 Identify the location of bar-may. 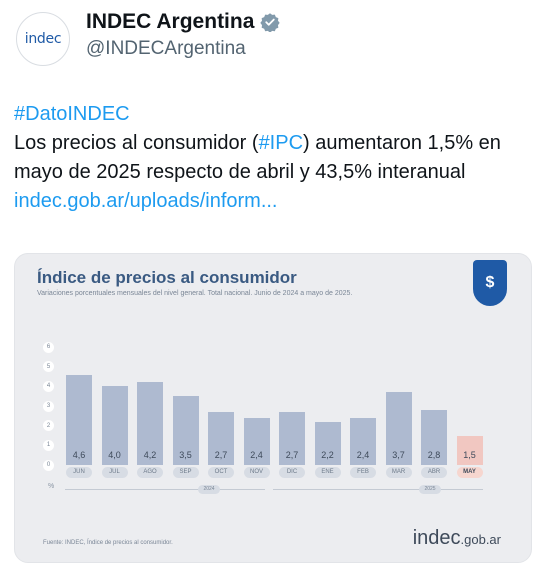
(469, 450).